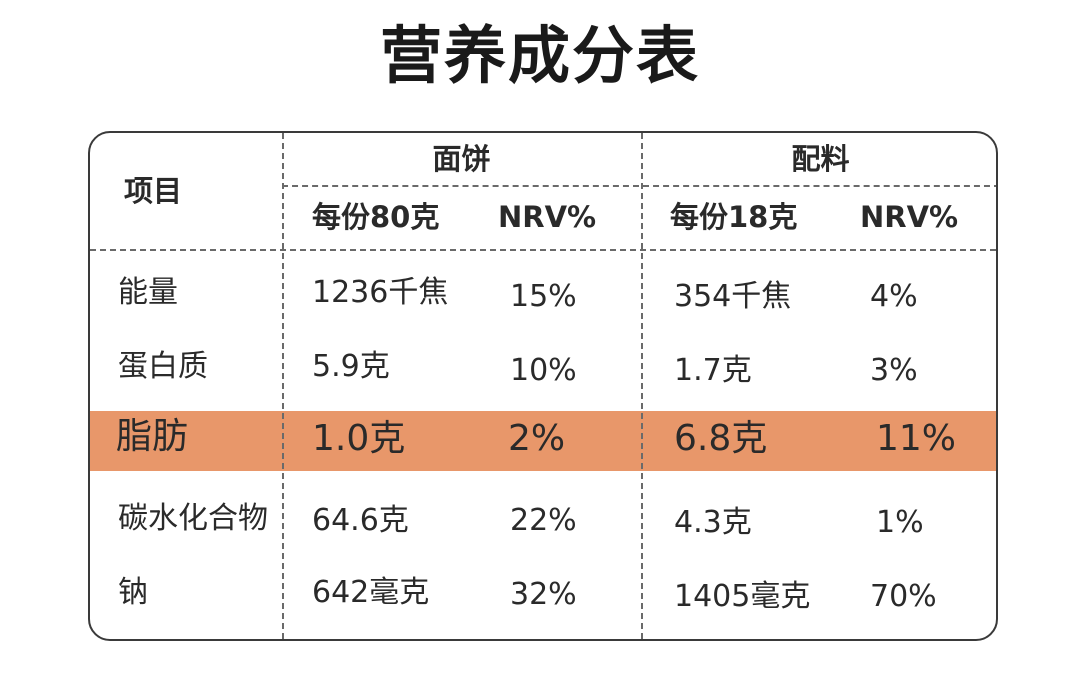  Describe the element at coordinates (153, 191) in the screenshot. I see `item-header: 项目` at that location.